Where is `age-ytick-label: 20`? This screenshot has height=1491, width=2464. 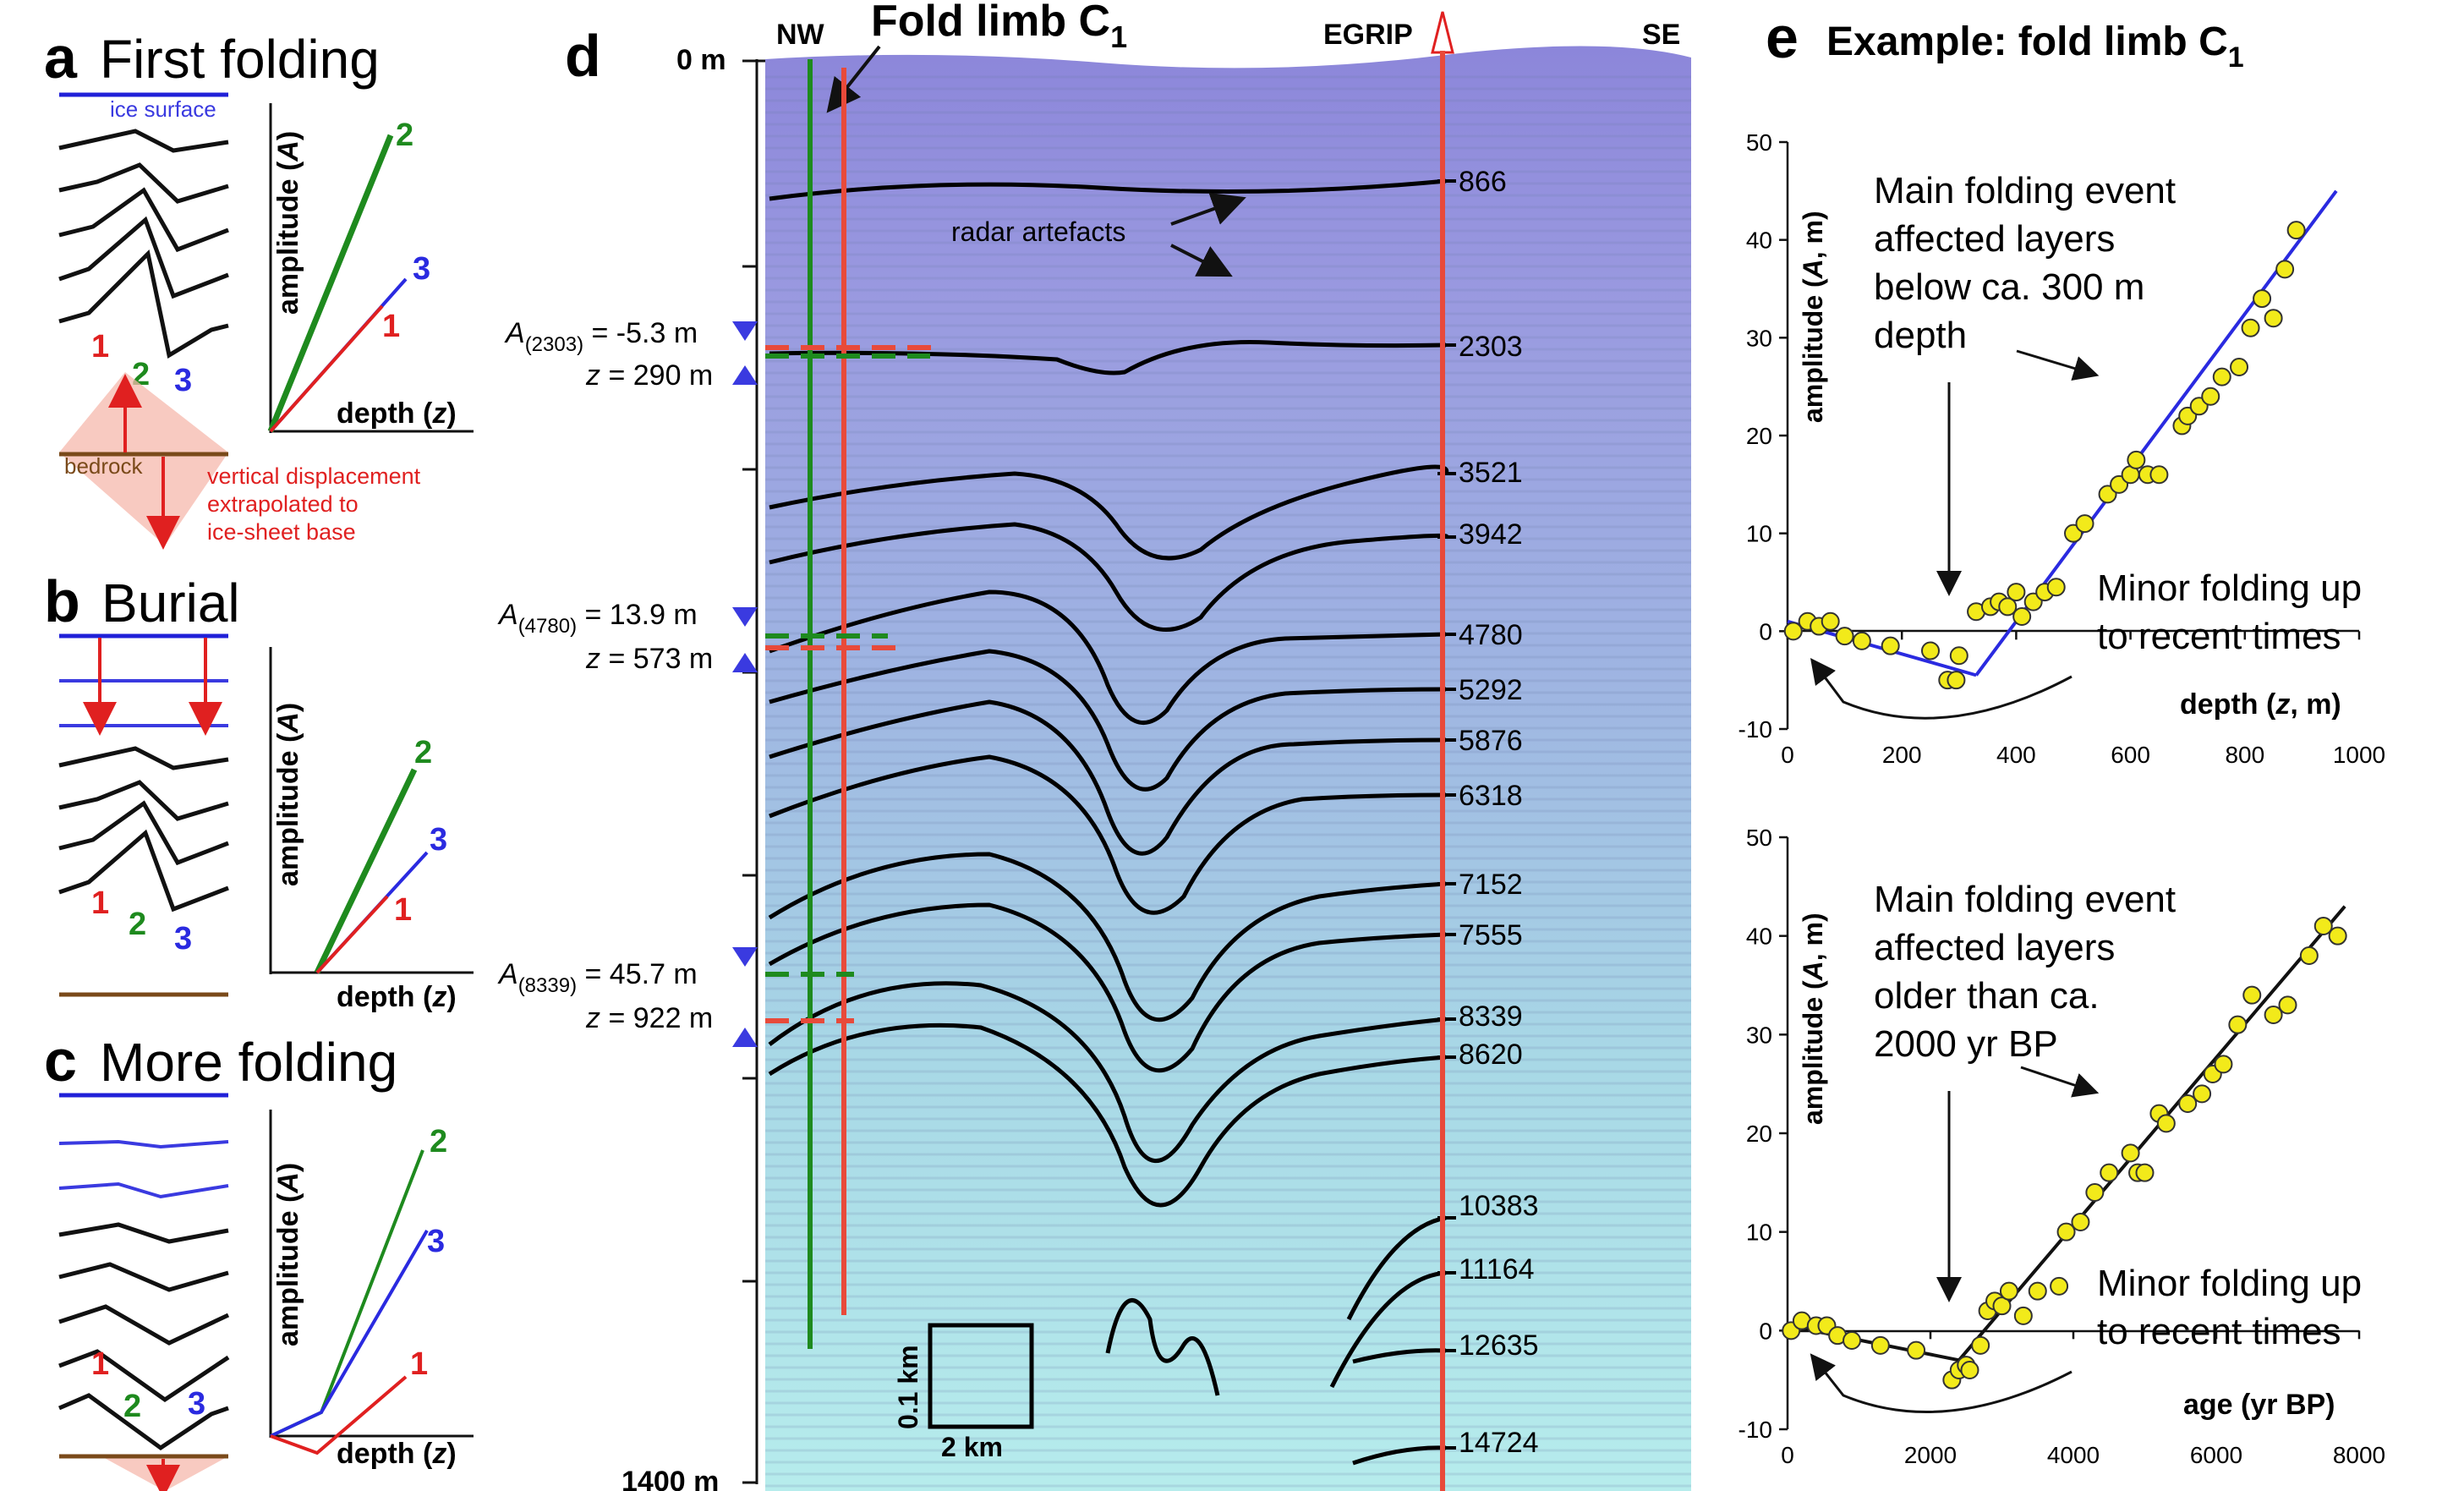
age-ytick-label: 20 is located at coordinates (1759, 1134).